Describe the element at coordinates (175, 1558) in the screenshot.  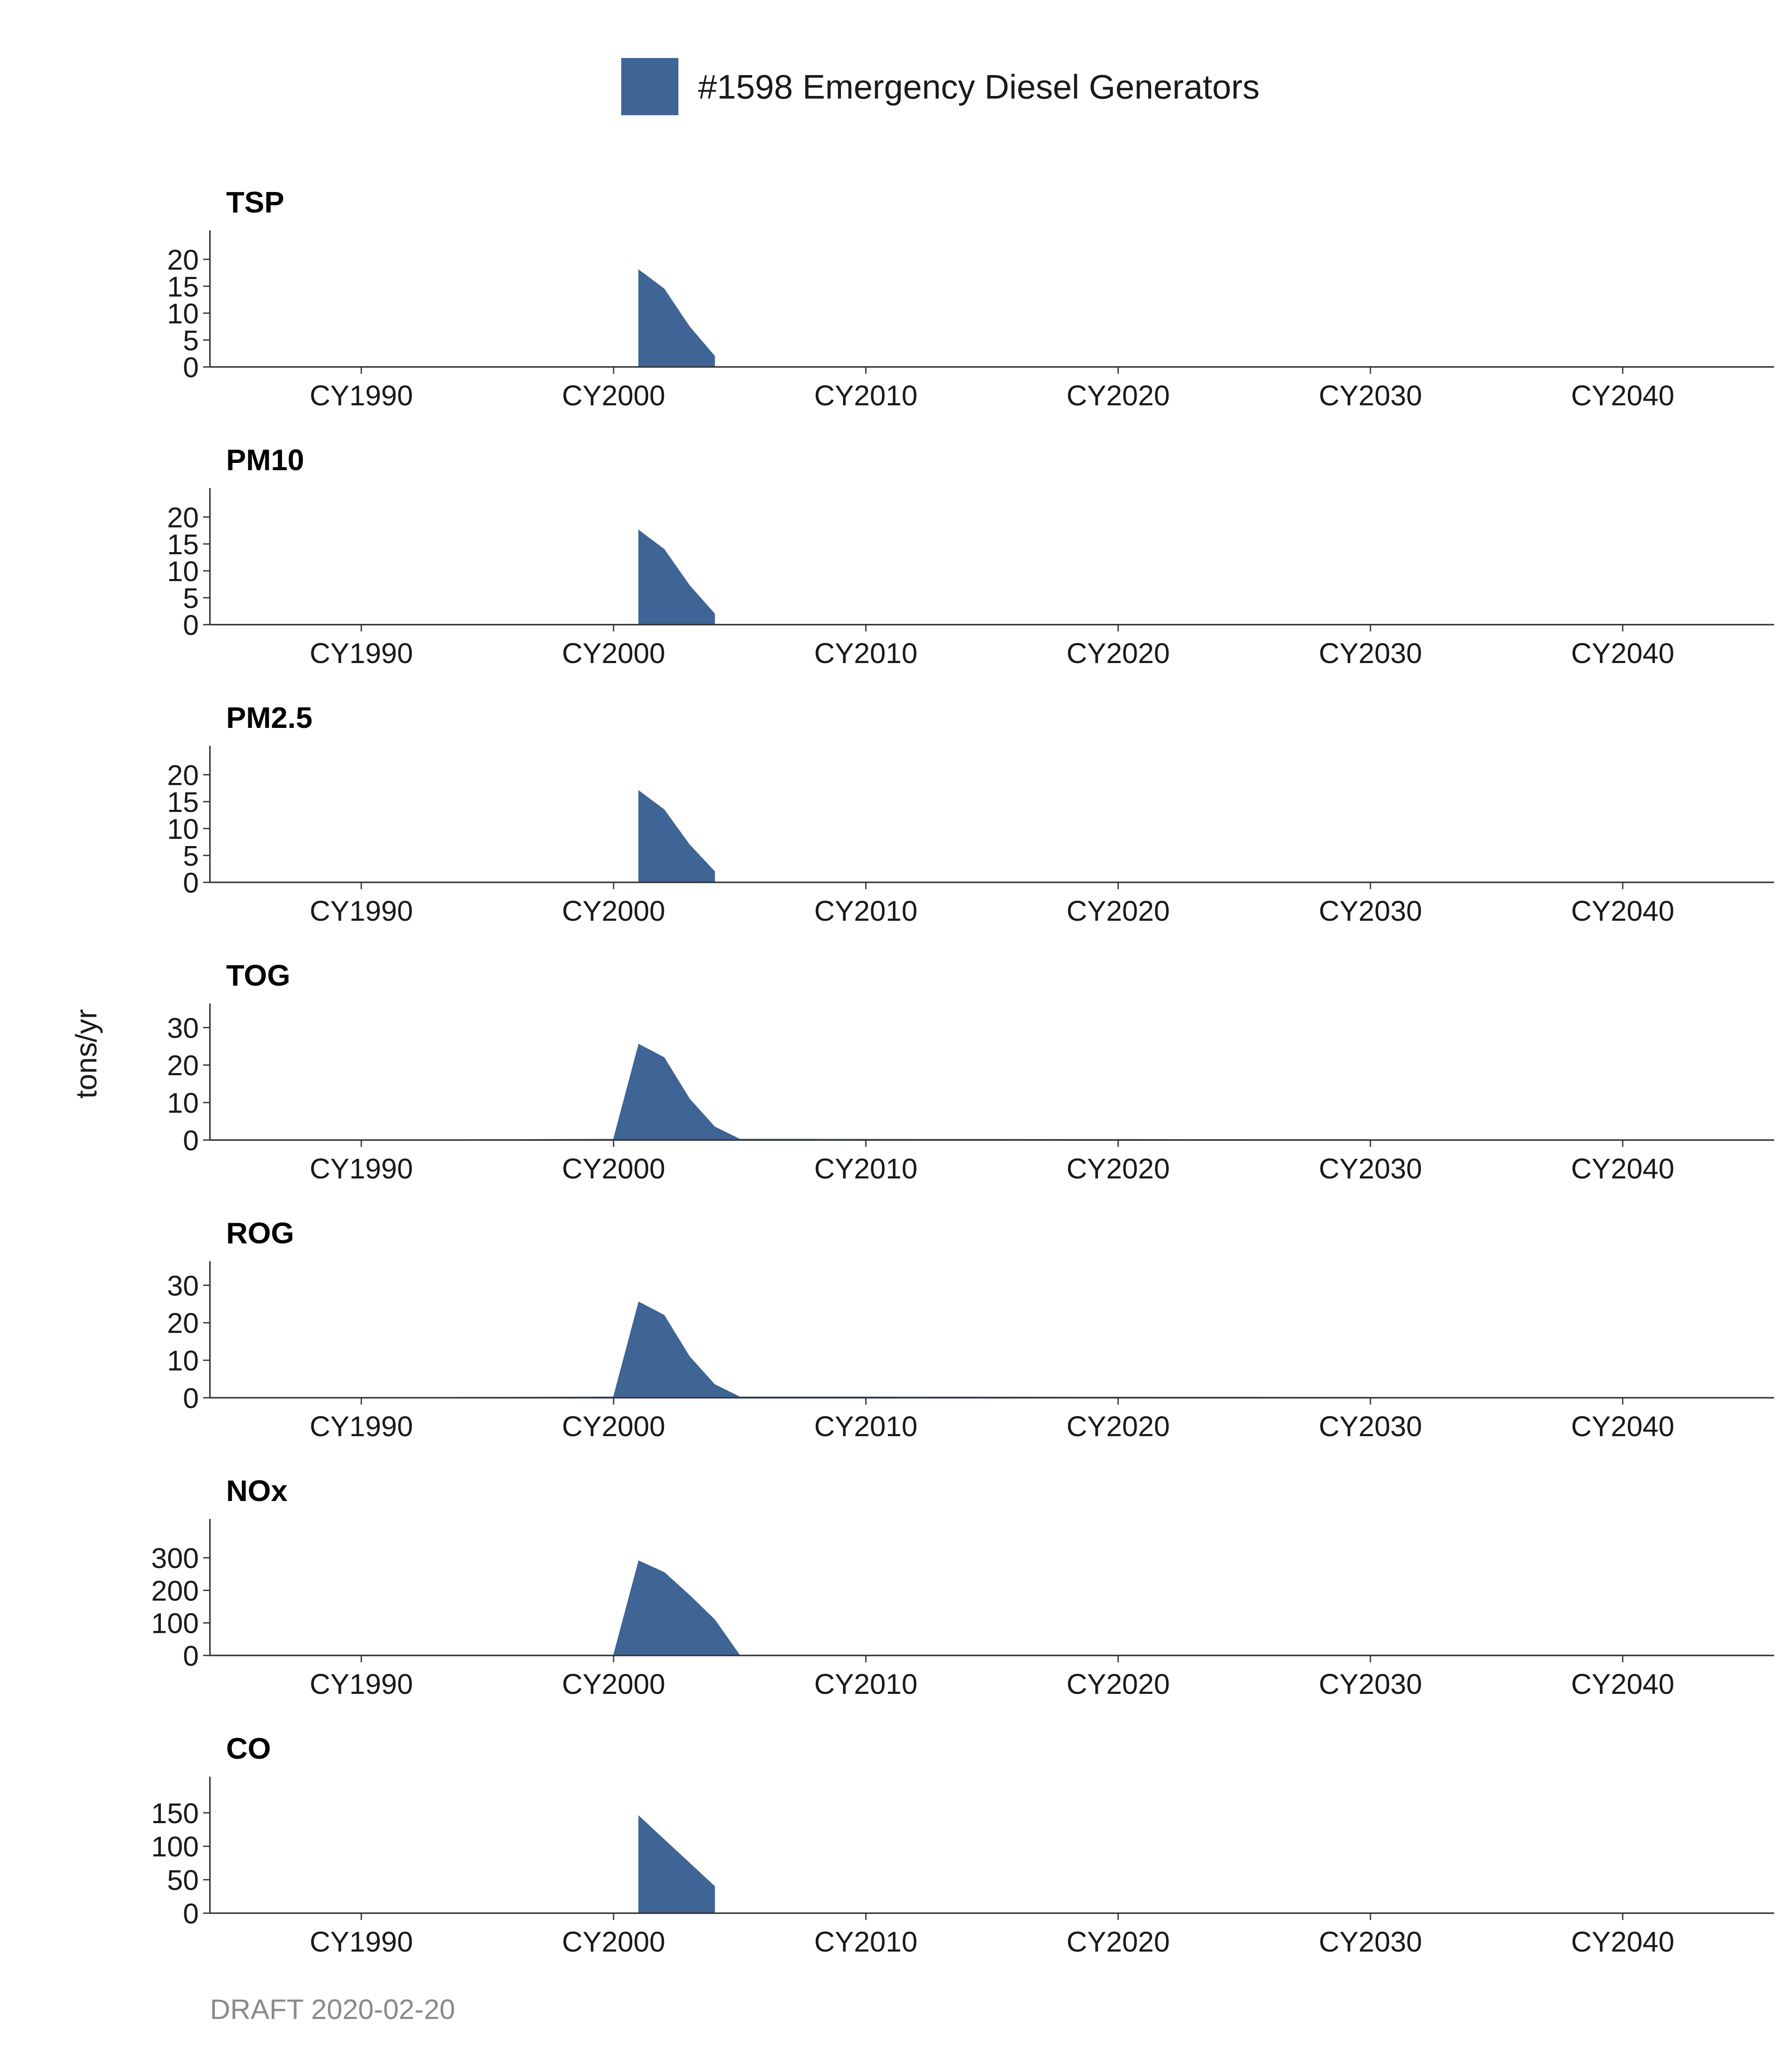
I see `y-tick-label: 300` at that location.